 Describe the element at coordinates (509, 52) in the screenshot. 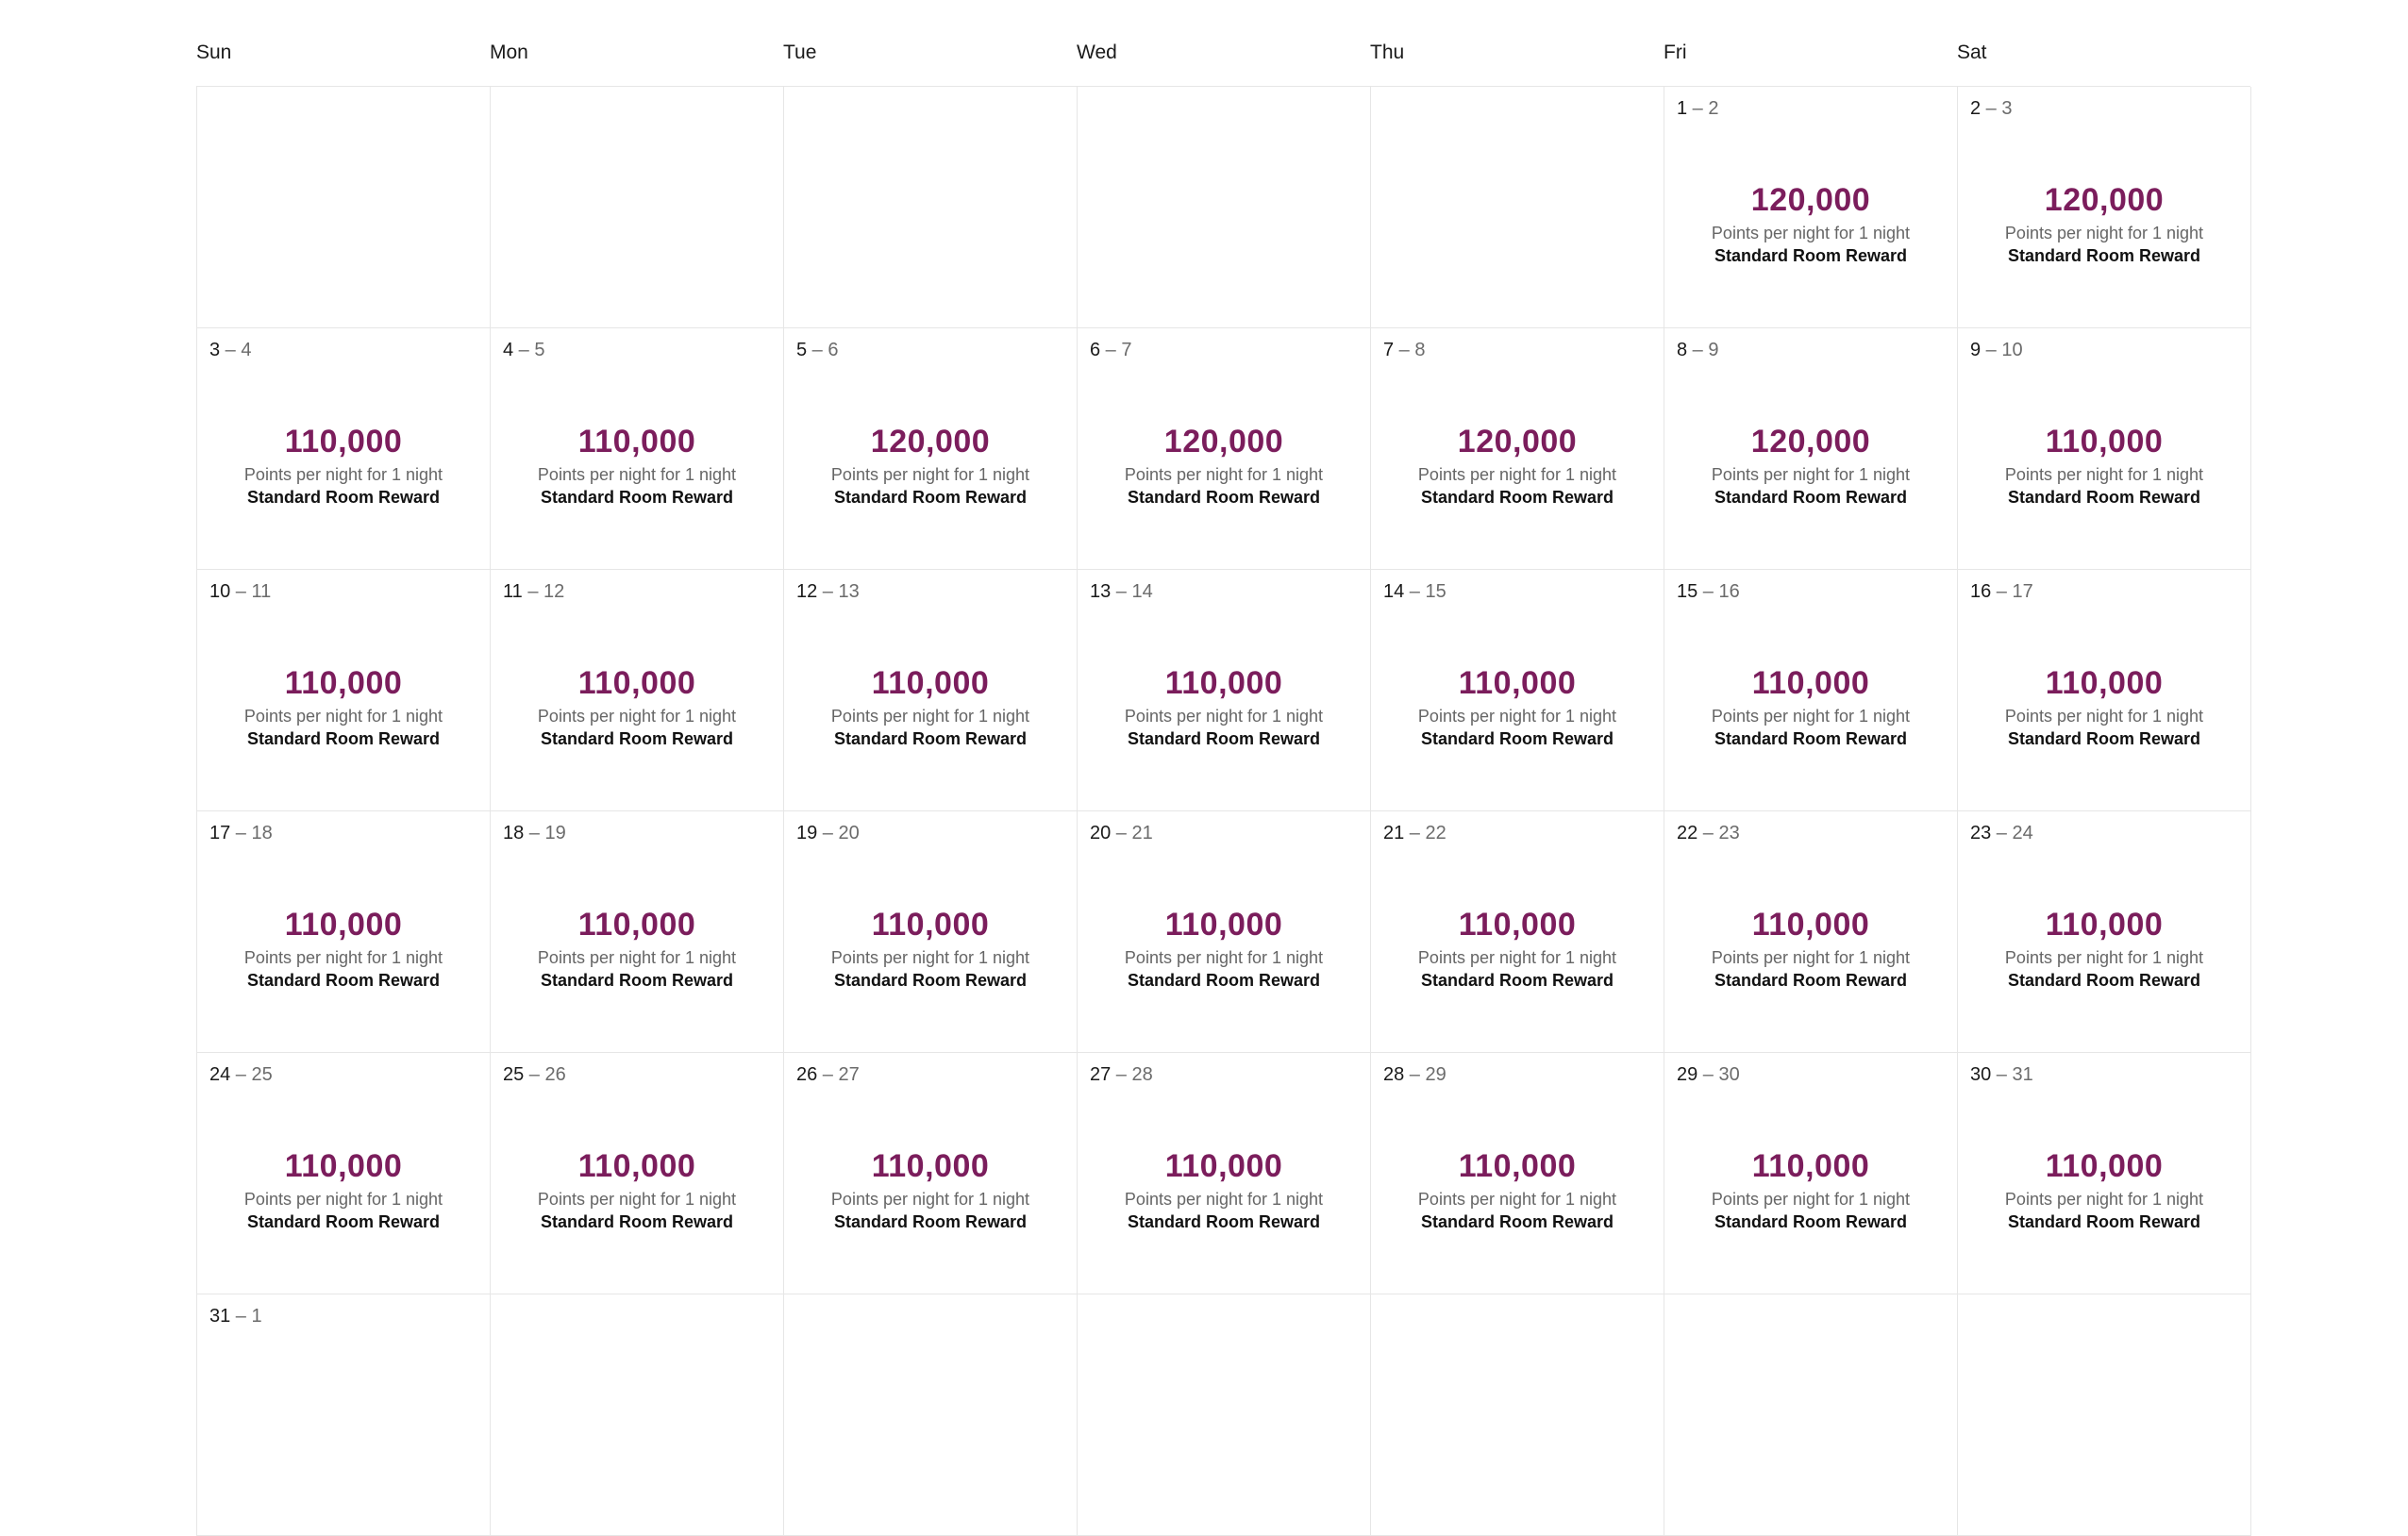

I see `weekday-mon: Mon` at that location.